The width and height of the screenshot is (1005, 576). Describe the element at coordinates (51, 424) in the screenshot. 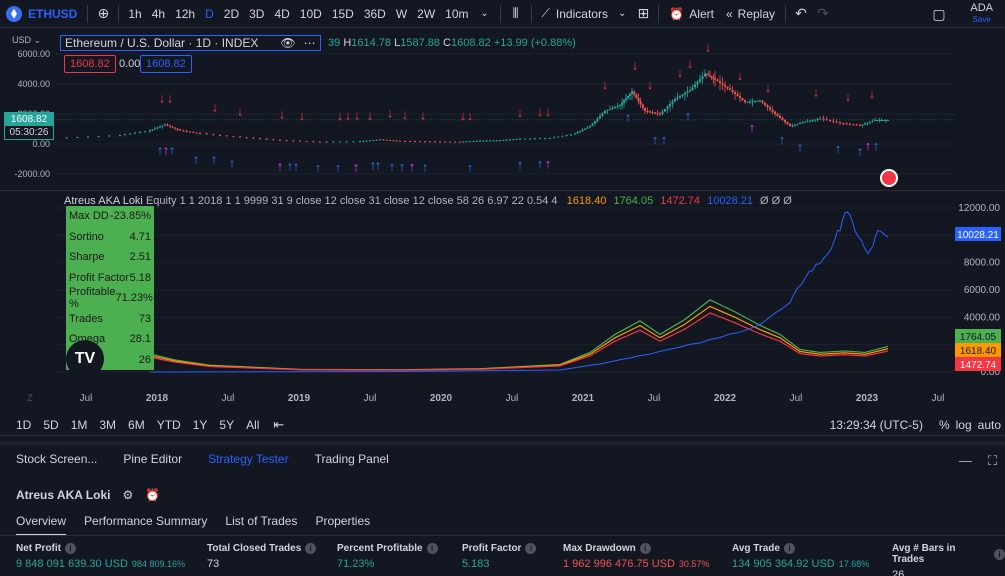

I see `range-5d: 5D` at that location.